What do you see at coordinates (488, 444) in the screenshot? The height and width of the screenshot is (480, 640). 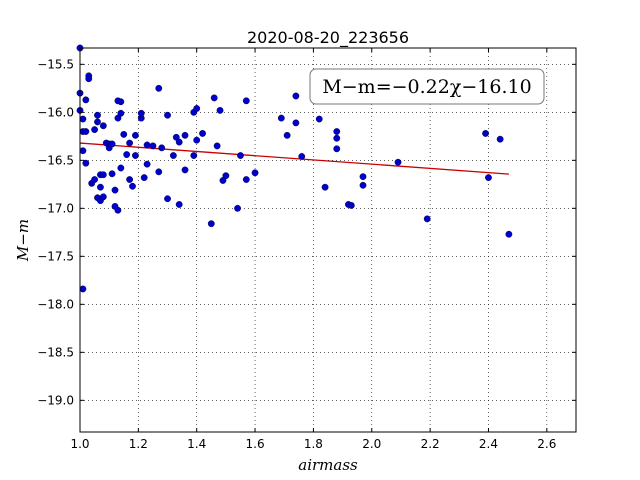 I see `x-tick-label: 2.4` at bounding box center [488, 444].